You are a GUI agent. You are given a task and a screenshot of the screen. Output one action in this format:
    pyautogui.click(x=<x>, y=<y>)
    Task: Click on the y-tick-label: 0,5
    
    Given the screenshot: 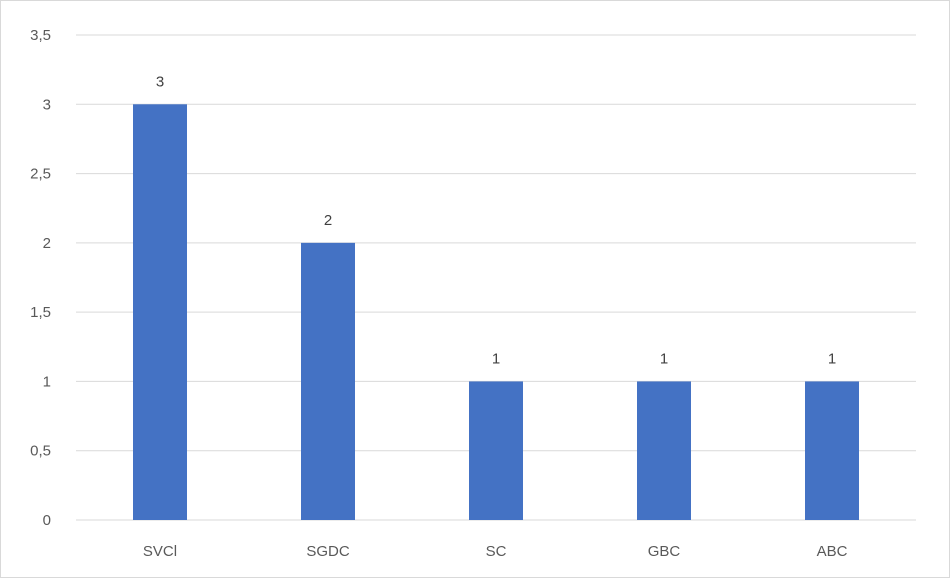 What is the action you would take?
    pyautogui.click(x=40, y=451)
    